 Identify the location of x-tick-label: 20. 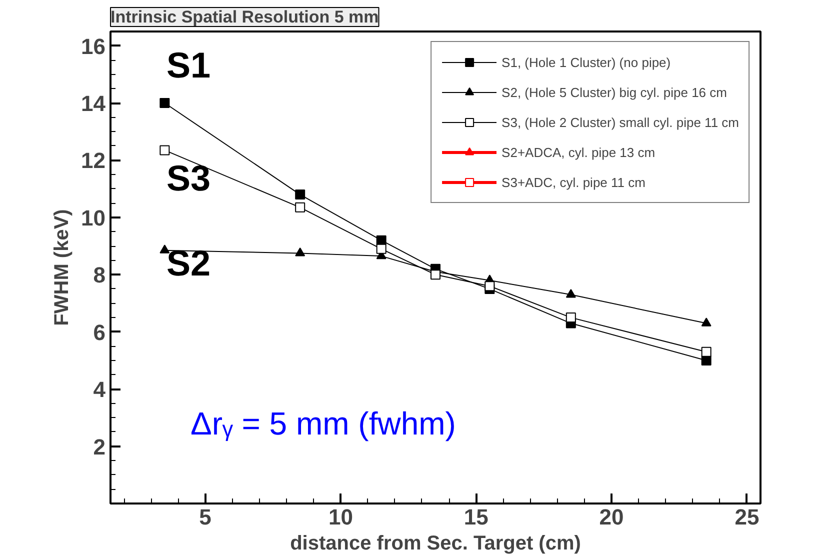
(611, 517).